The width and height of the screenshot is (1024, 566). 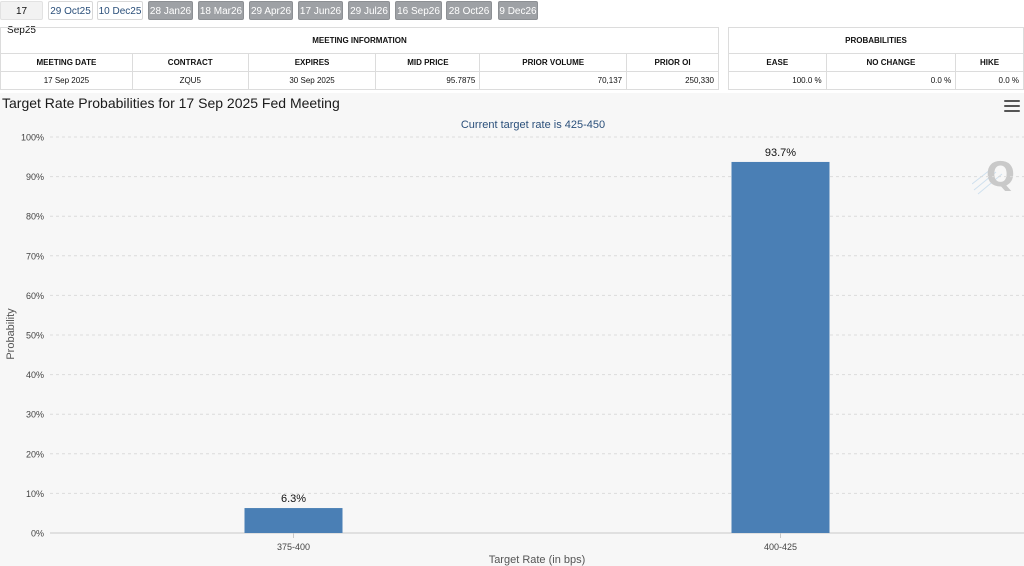 What do you see at coordinates (359, 40) in the screenshot?
I see `meeting-info-header: MEETING INFORMATION` at bounding box center [359, 40].